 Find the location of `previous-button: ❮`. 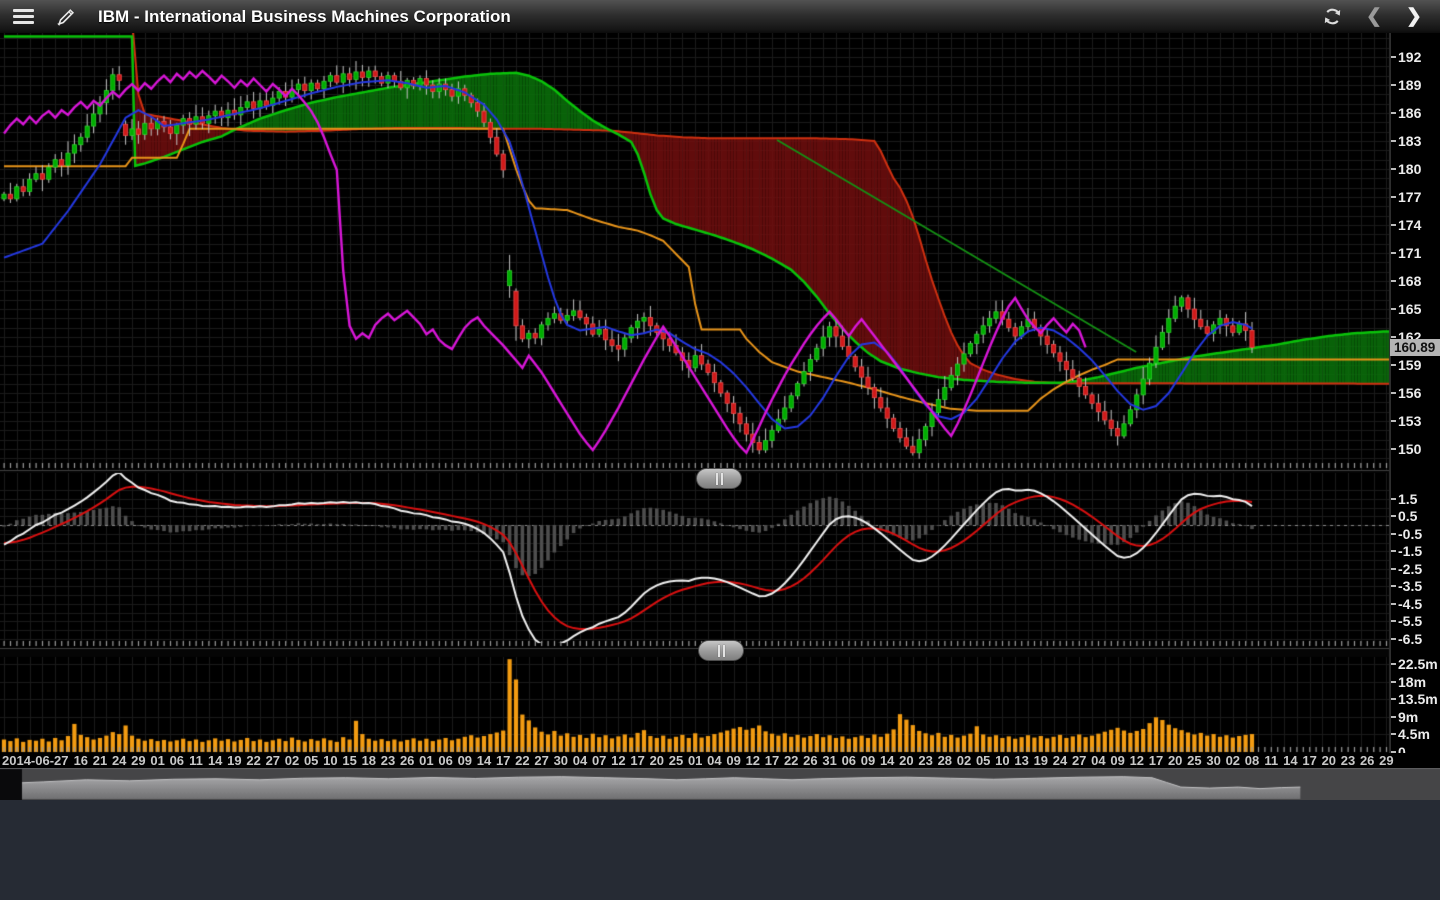

previous-button: ❮ is located at coordinates (1374, 16).